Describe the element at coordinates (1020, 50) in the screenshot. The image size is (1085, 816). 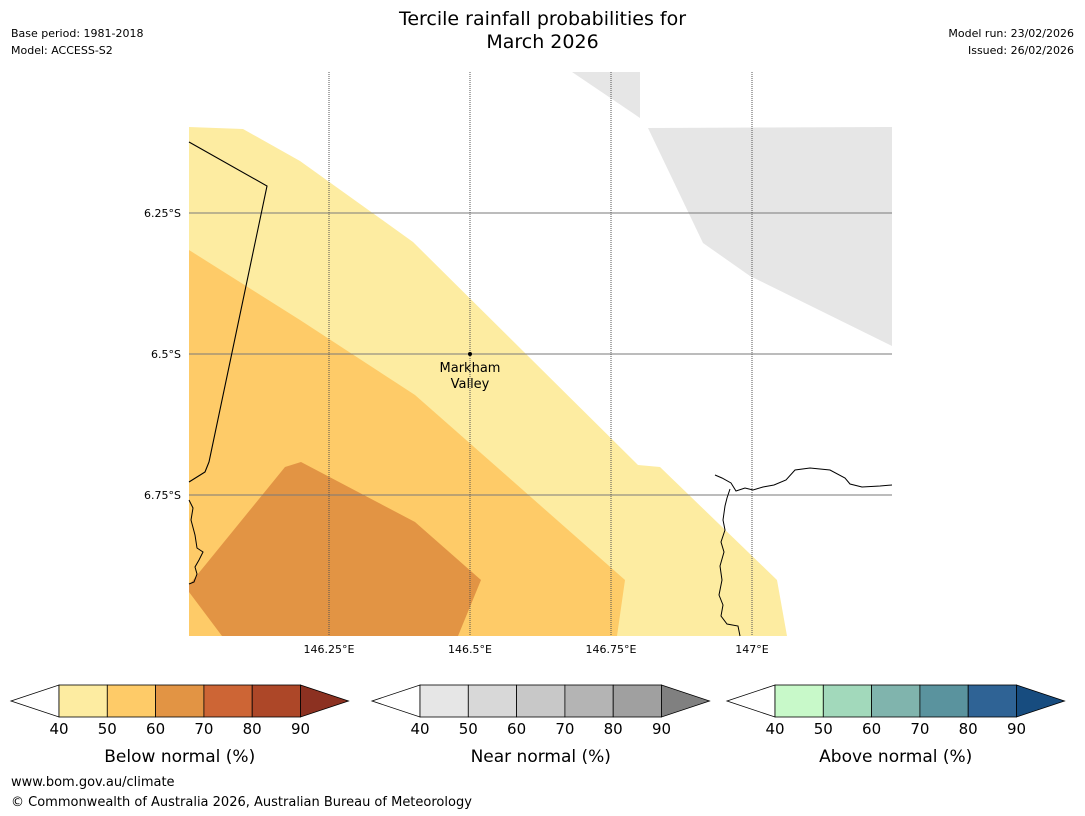
I see `issued-text: Issued: 26/02/2026` at that location.